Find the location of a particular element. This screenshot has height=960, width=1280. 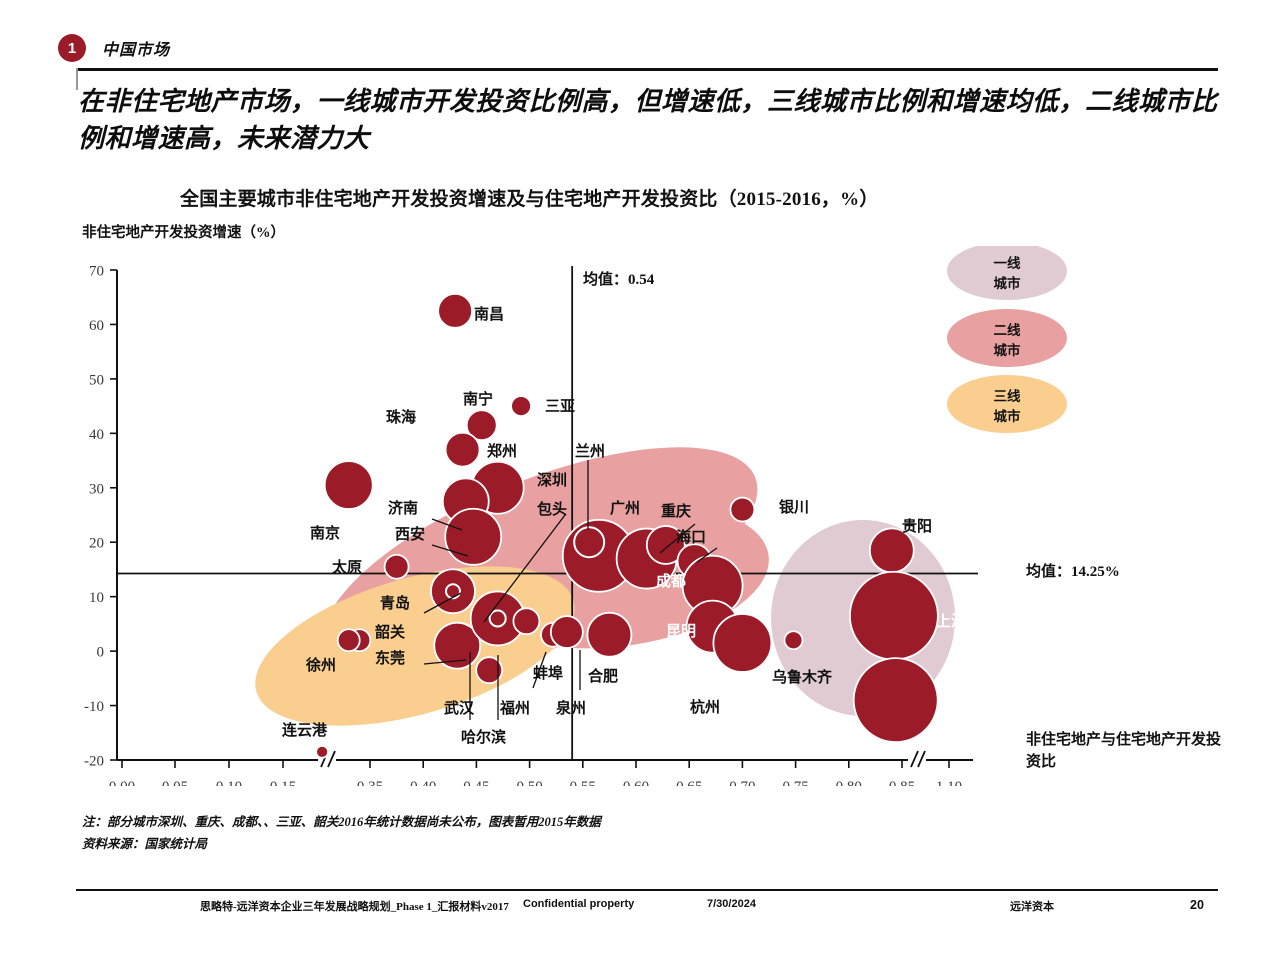

y-tick-label: 50 is located at coordinates (96, 380).